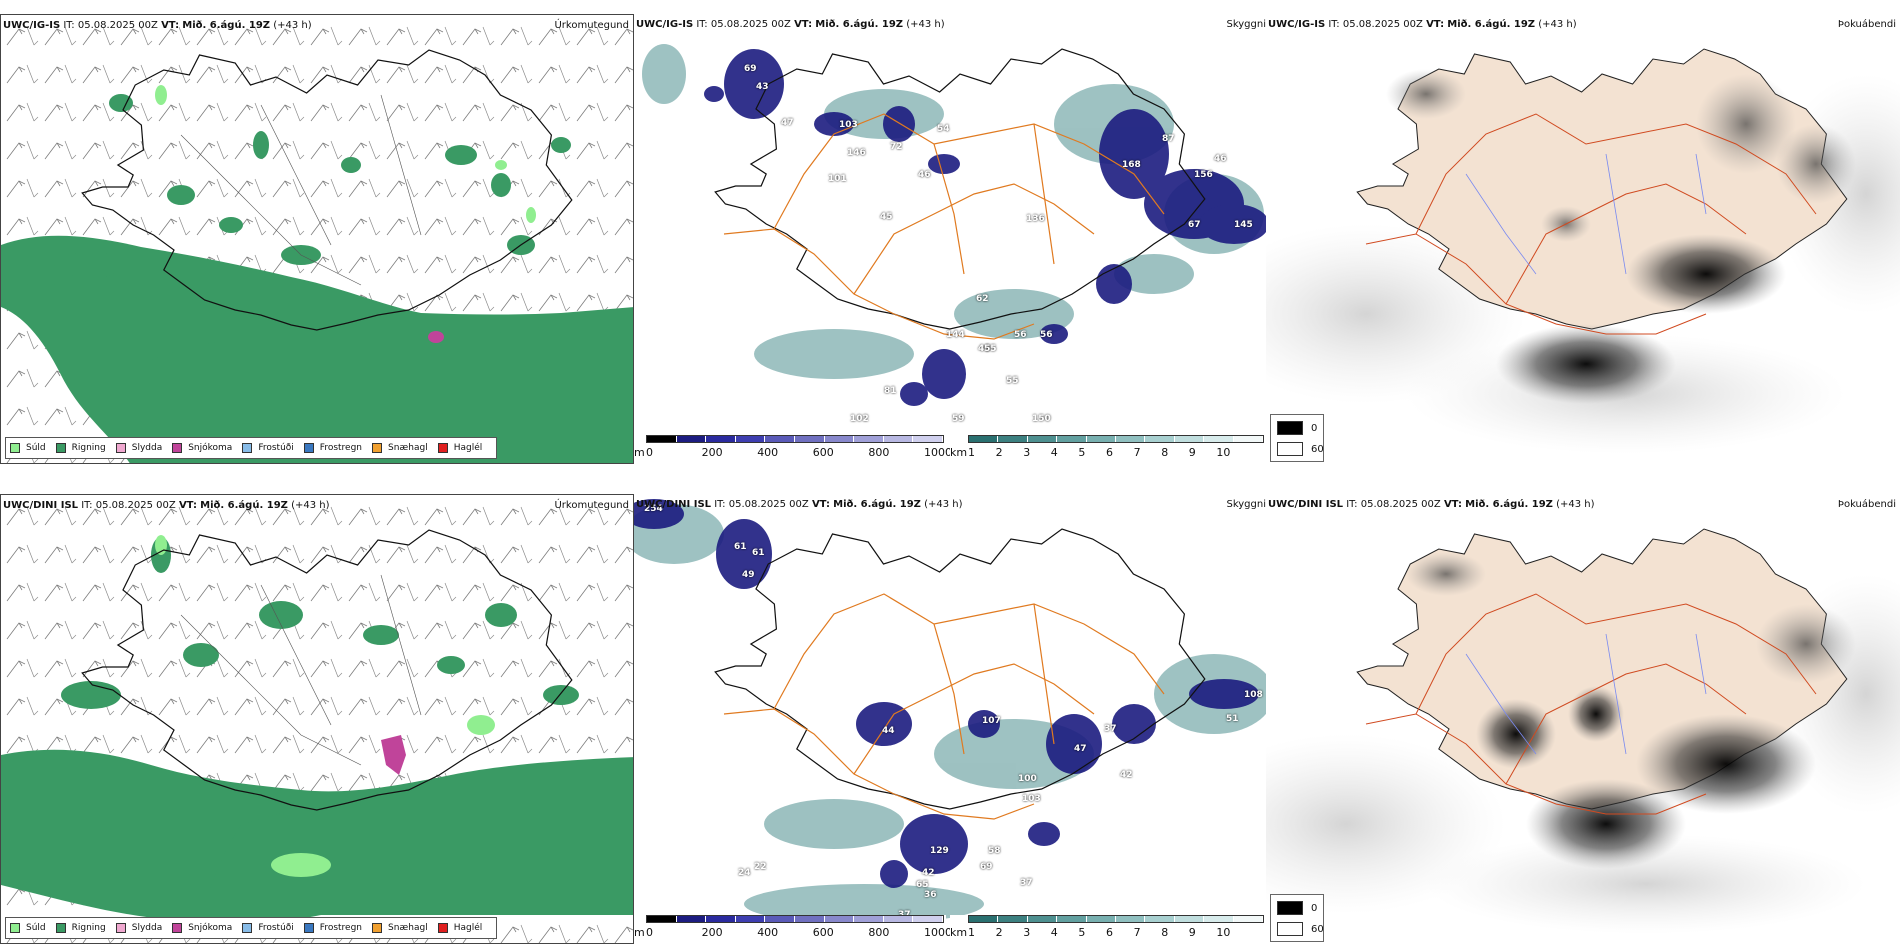 The image size is (1900, 950). I want to click on cloudbase-value-label: 24, so click(744, 873).